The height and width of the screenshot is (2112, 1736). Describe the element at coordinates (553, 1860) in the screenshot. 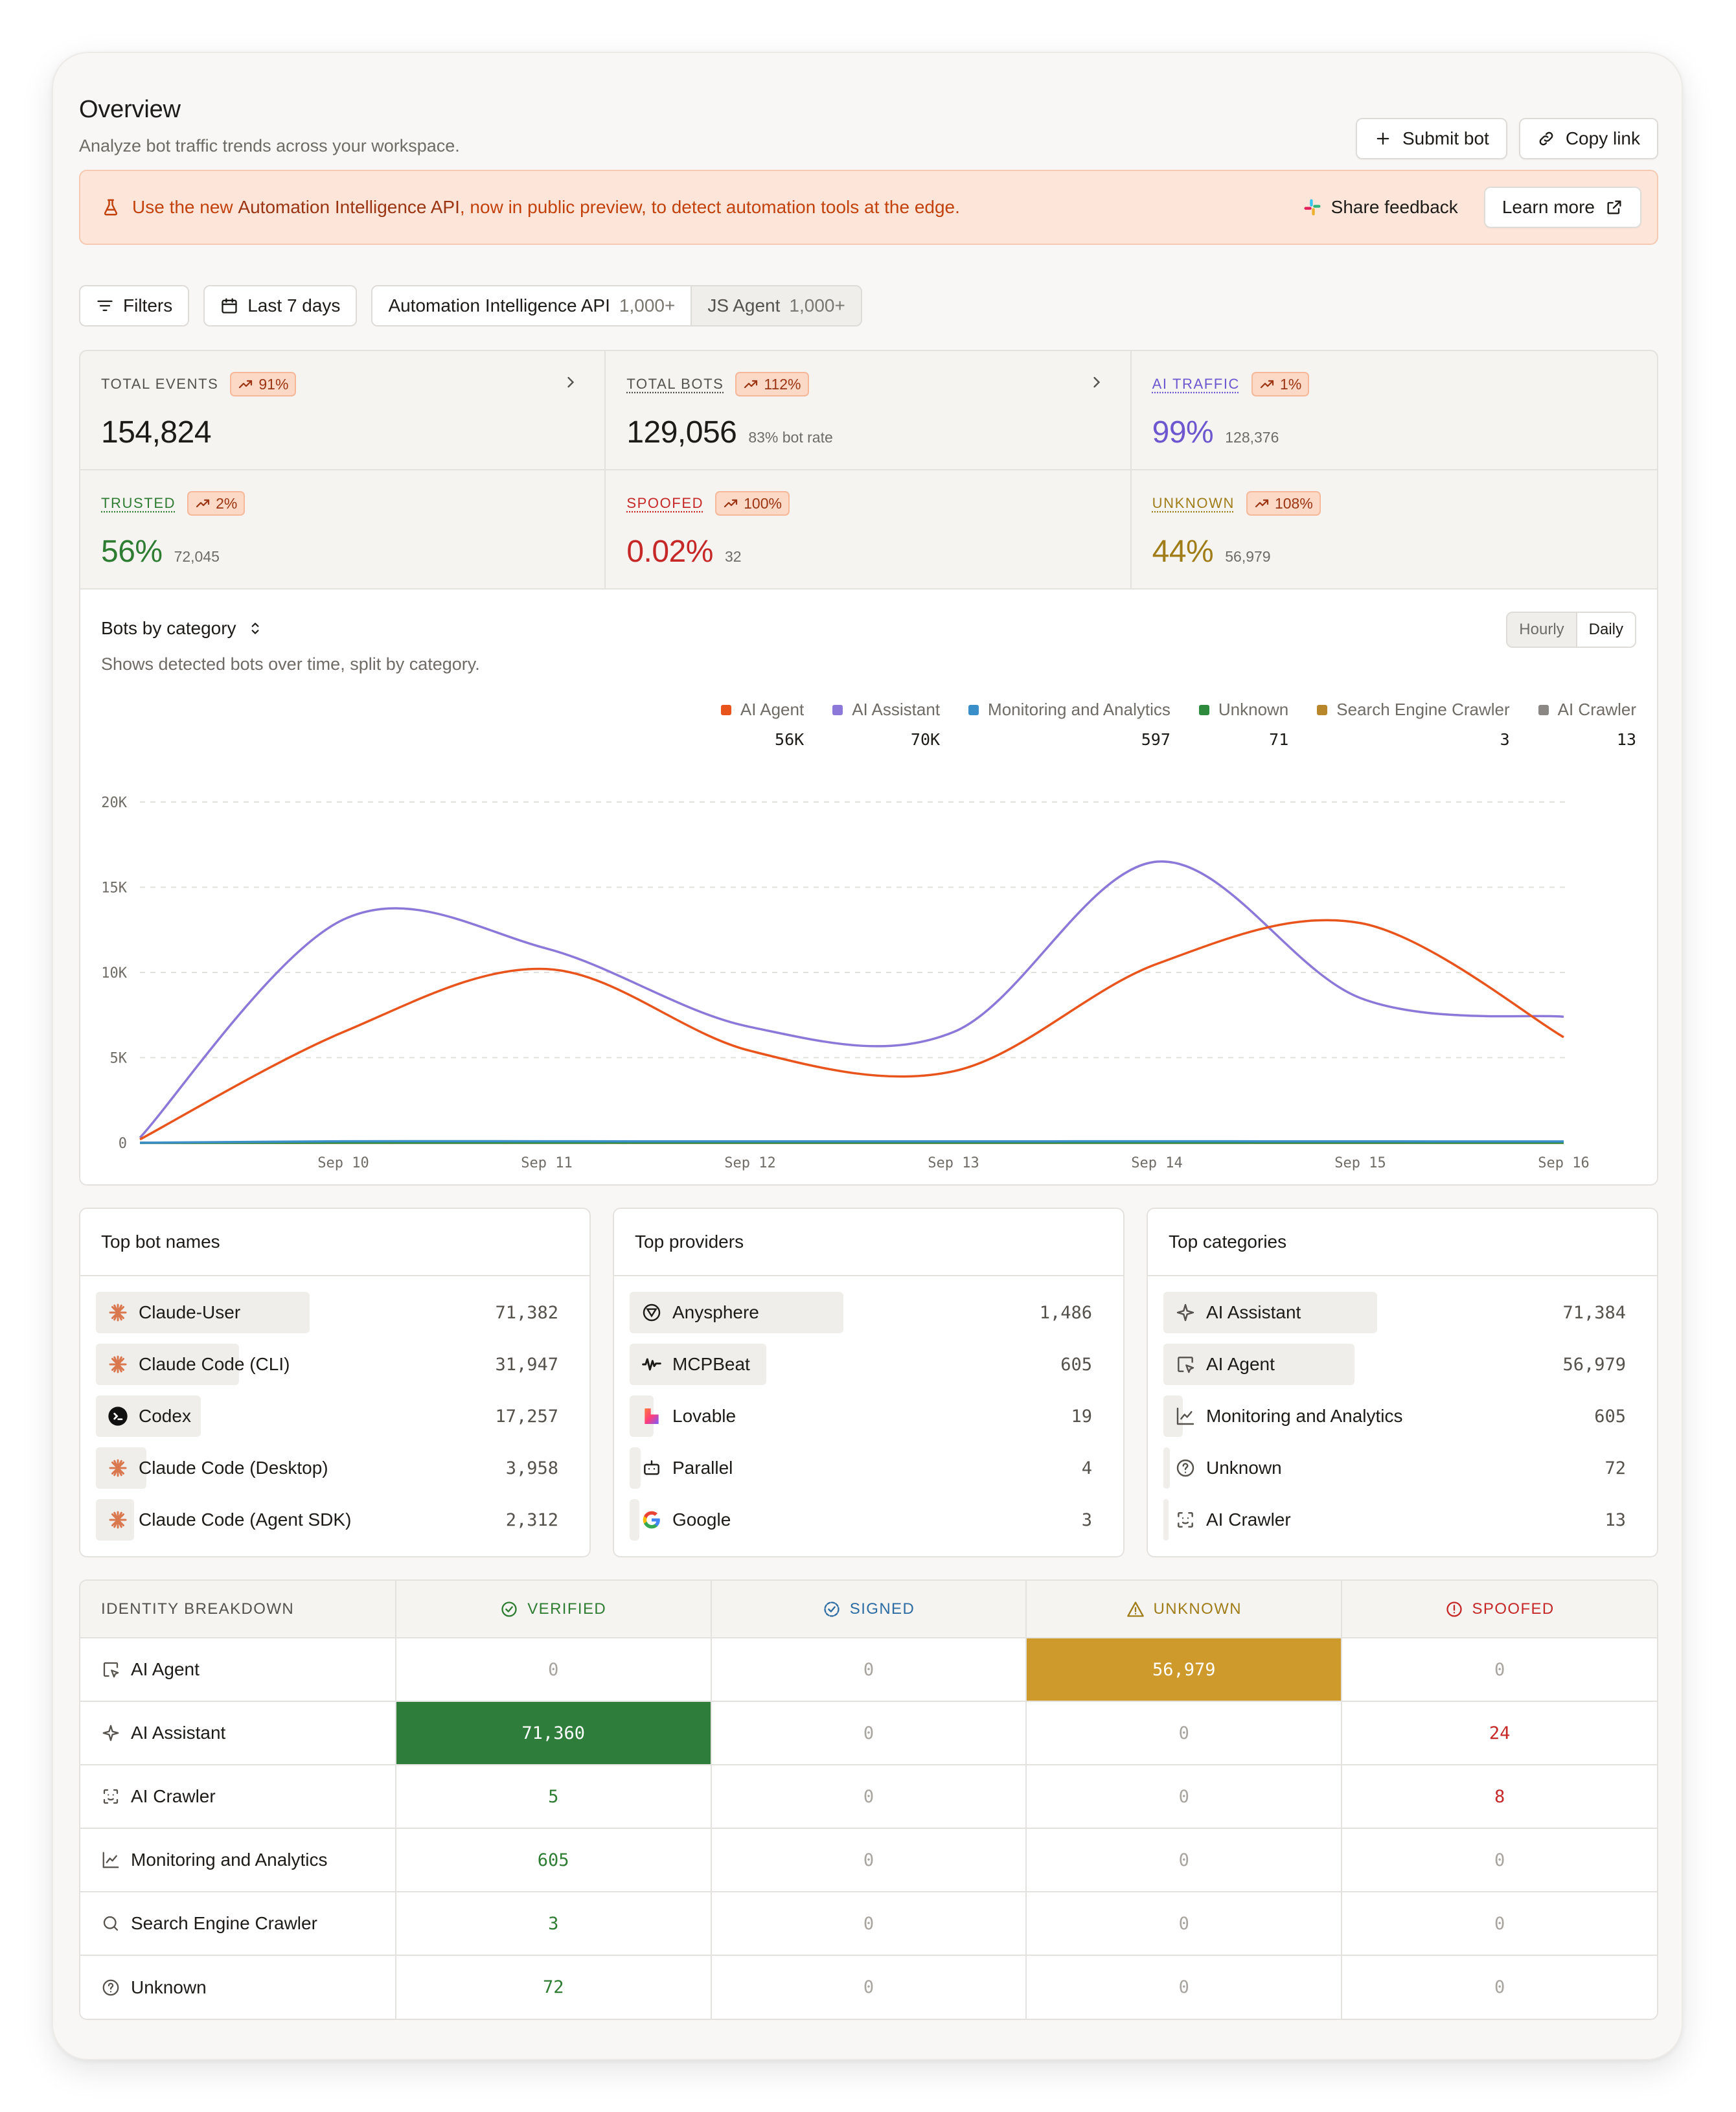

I see `identity-cell: 605` at that location.